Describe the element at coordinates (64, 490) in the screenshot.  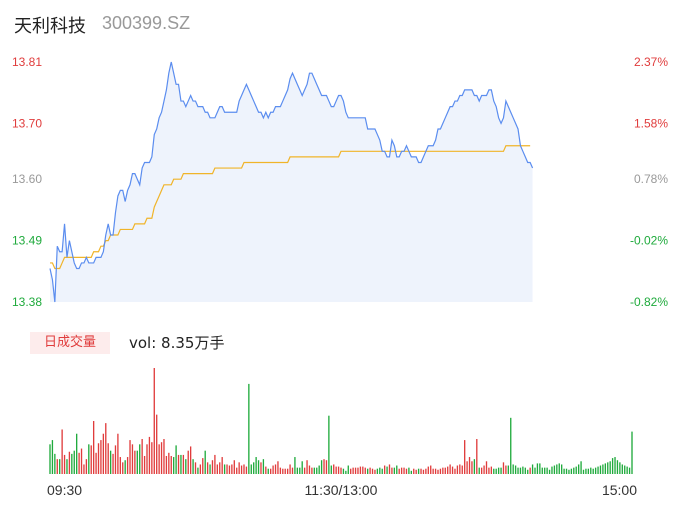
I see `time-tick-label: 09:30` at that location.